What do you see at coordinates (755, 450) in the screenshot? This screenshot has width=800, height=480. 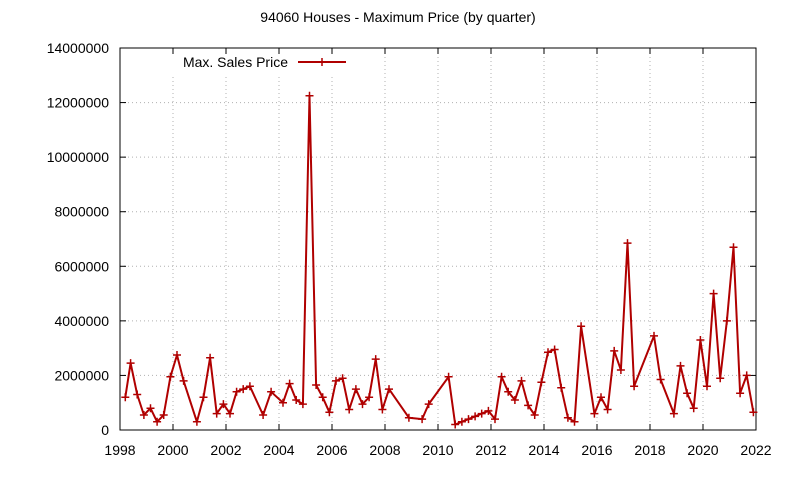 I see `x-tick-label: 2022` at bounding box center [755, 450].